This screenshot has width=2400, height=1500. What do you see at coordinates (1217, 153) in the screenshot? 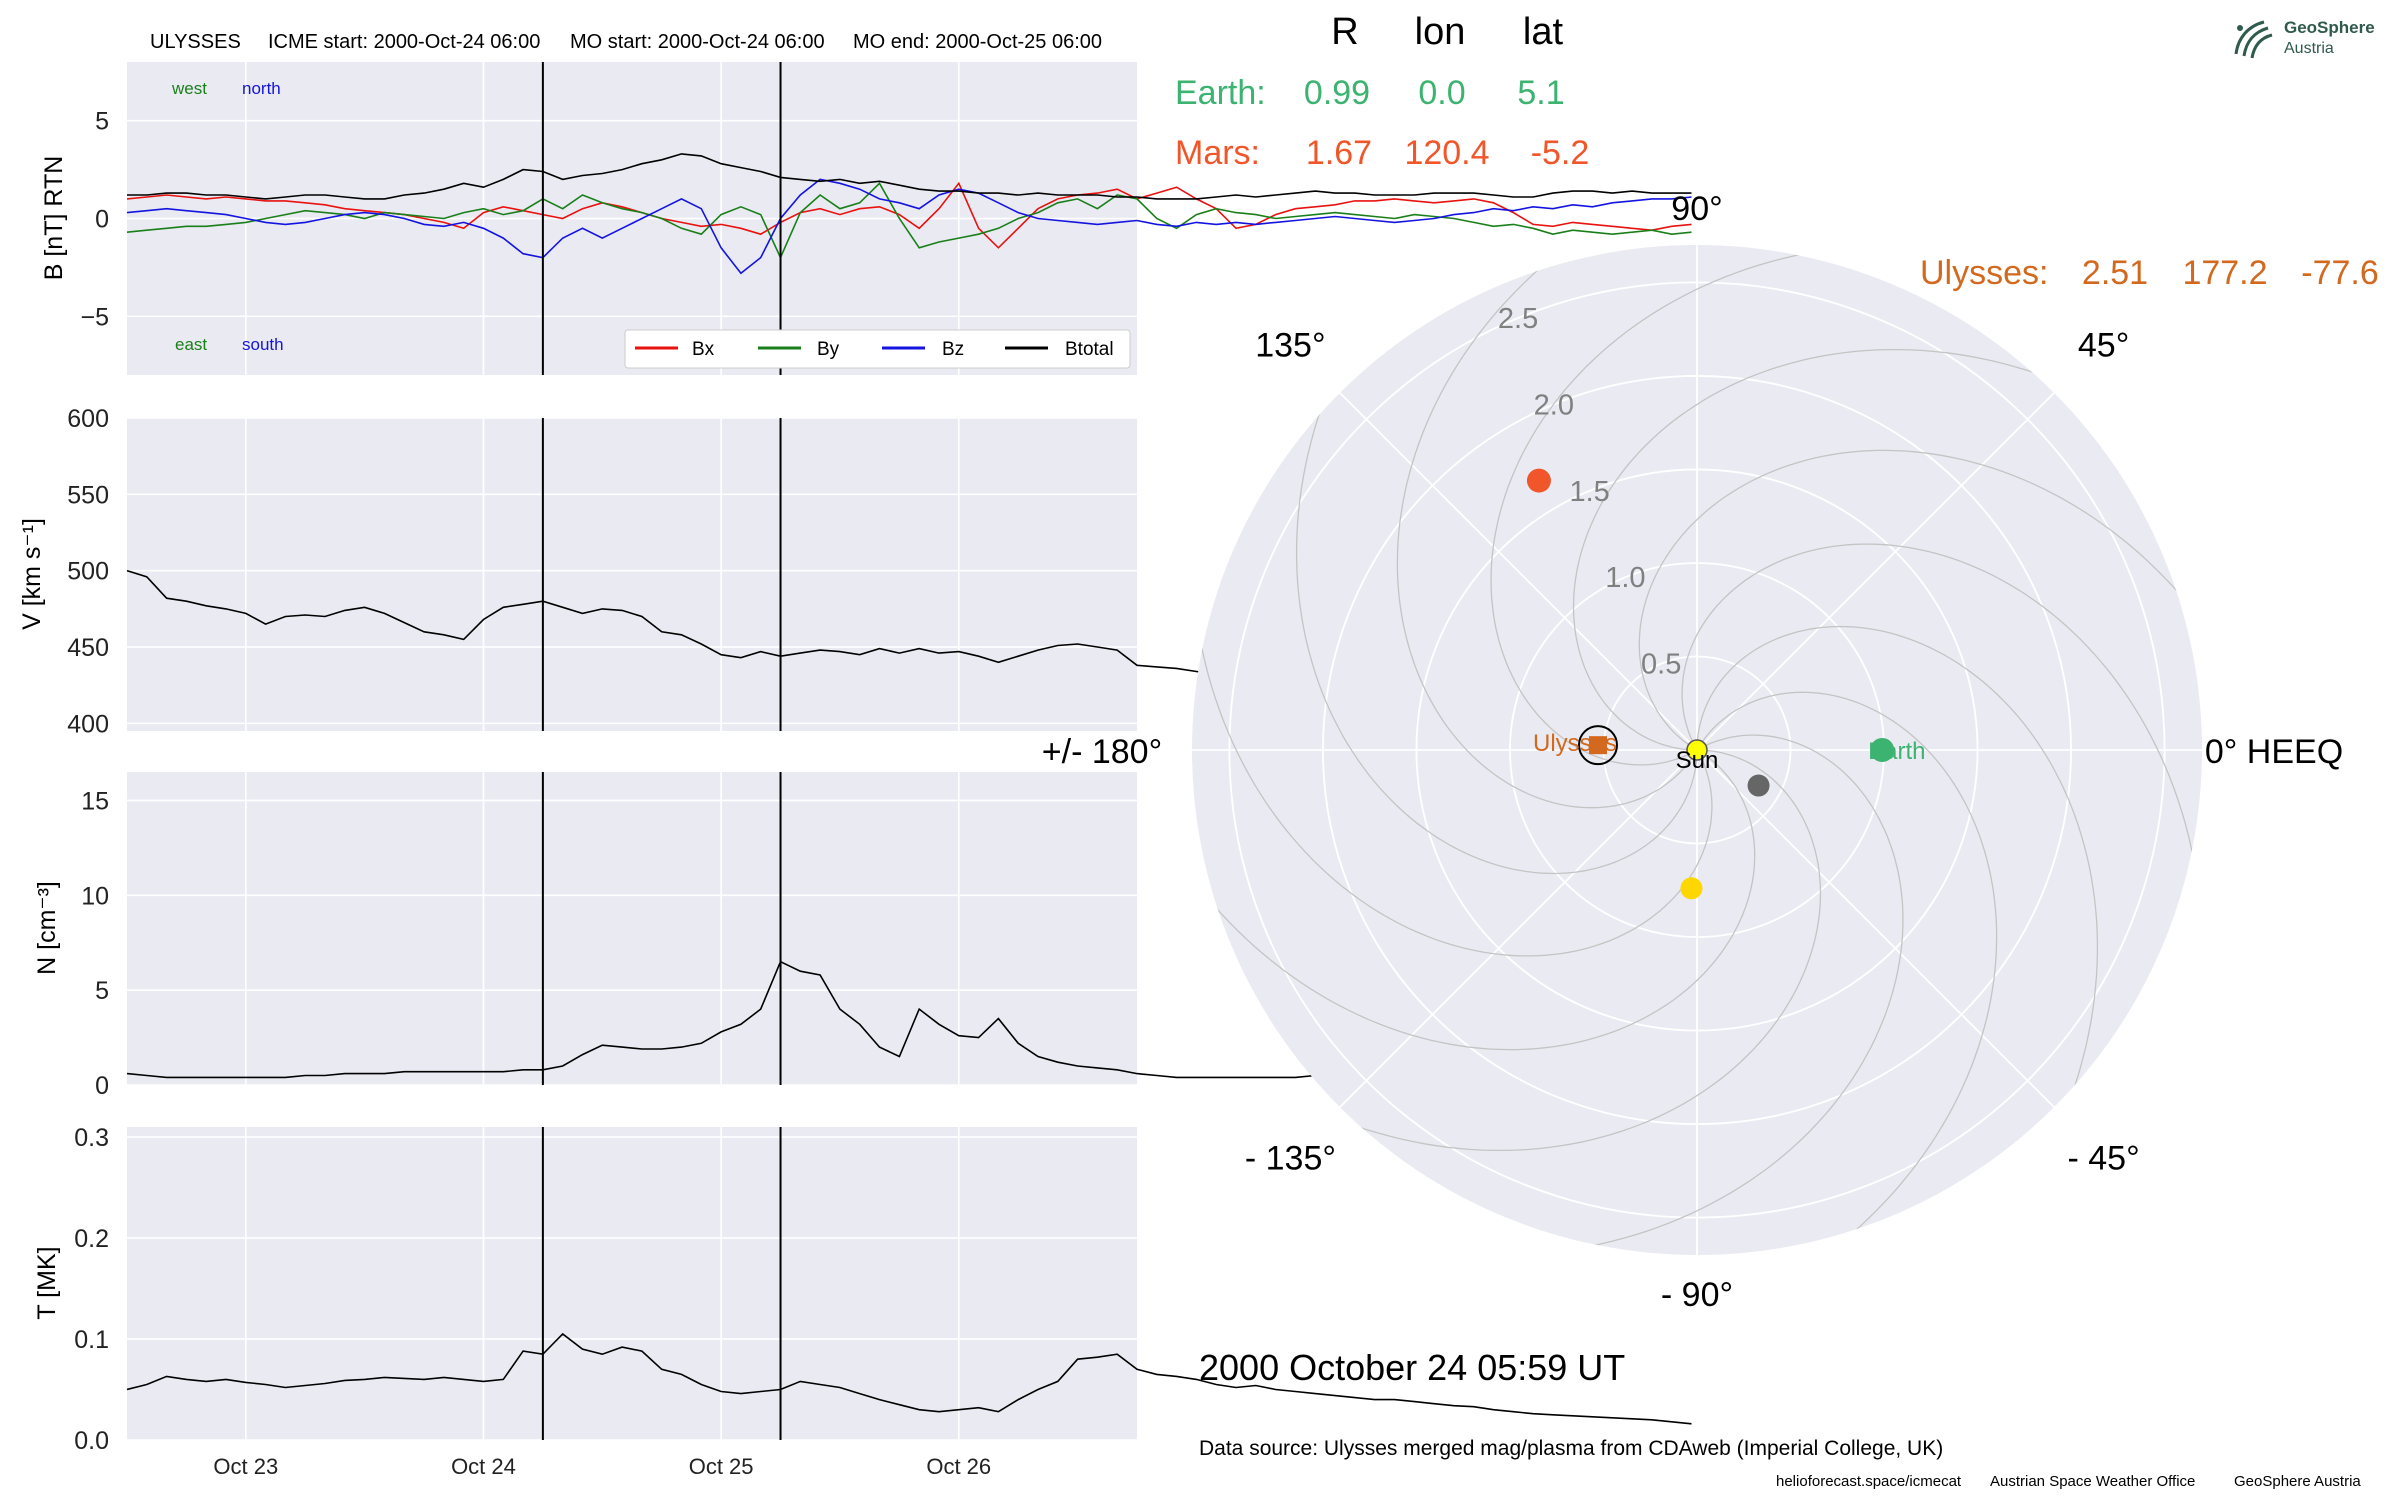
I see `mars-row-label: Mars:` at bounding box center [1217, 153].